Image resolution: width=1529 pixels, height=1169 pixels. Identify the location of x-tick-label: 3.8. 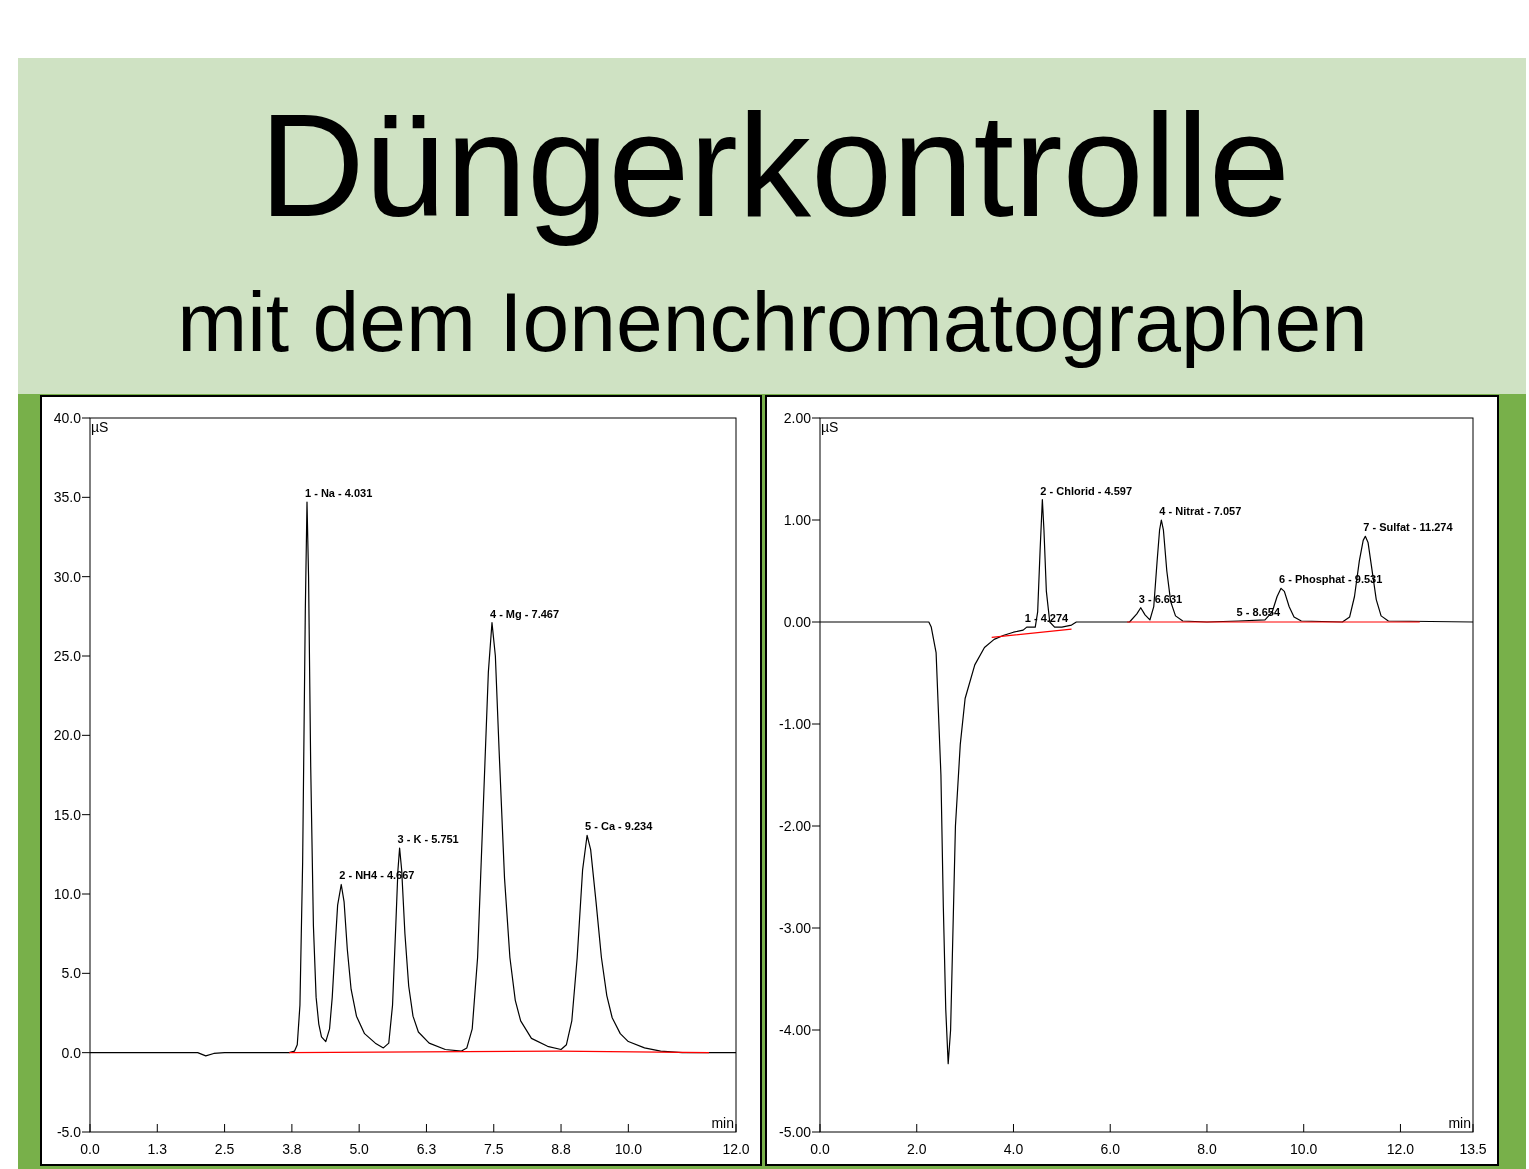
(292, 1149).